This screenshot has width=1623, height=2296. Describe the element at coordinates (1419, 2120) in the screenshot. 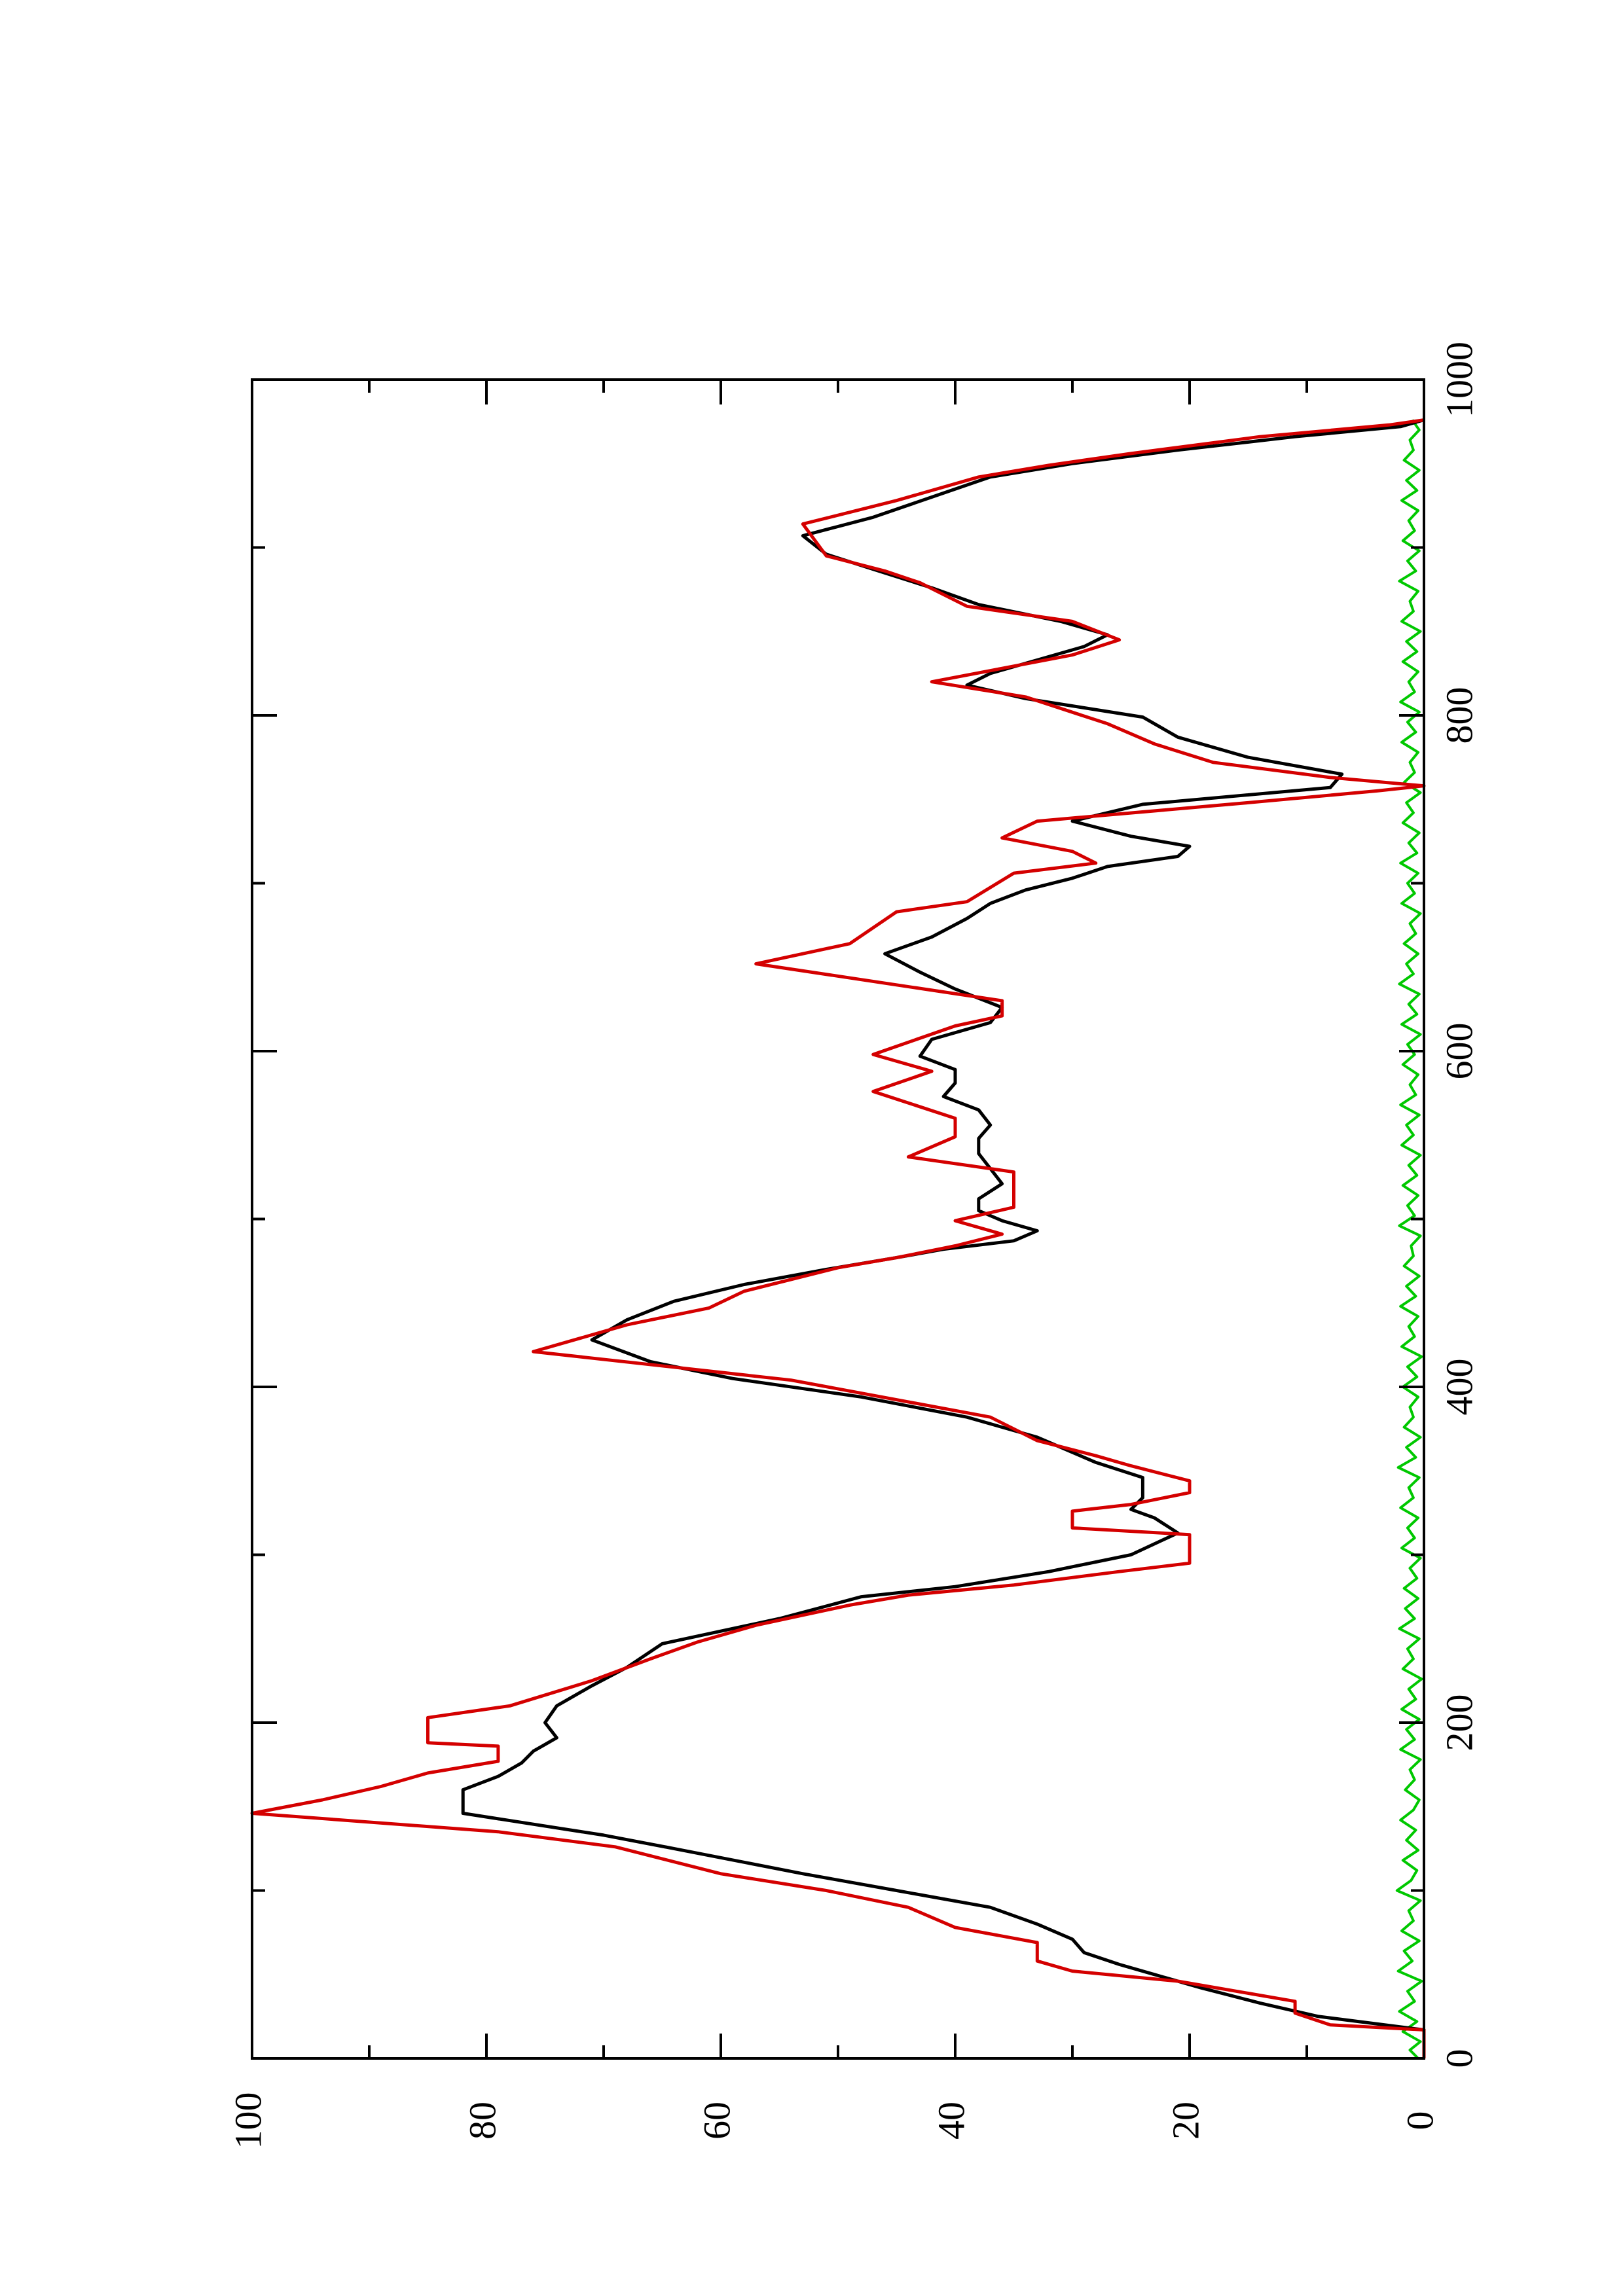

I see `y-tick-label: 0` at that location.